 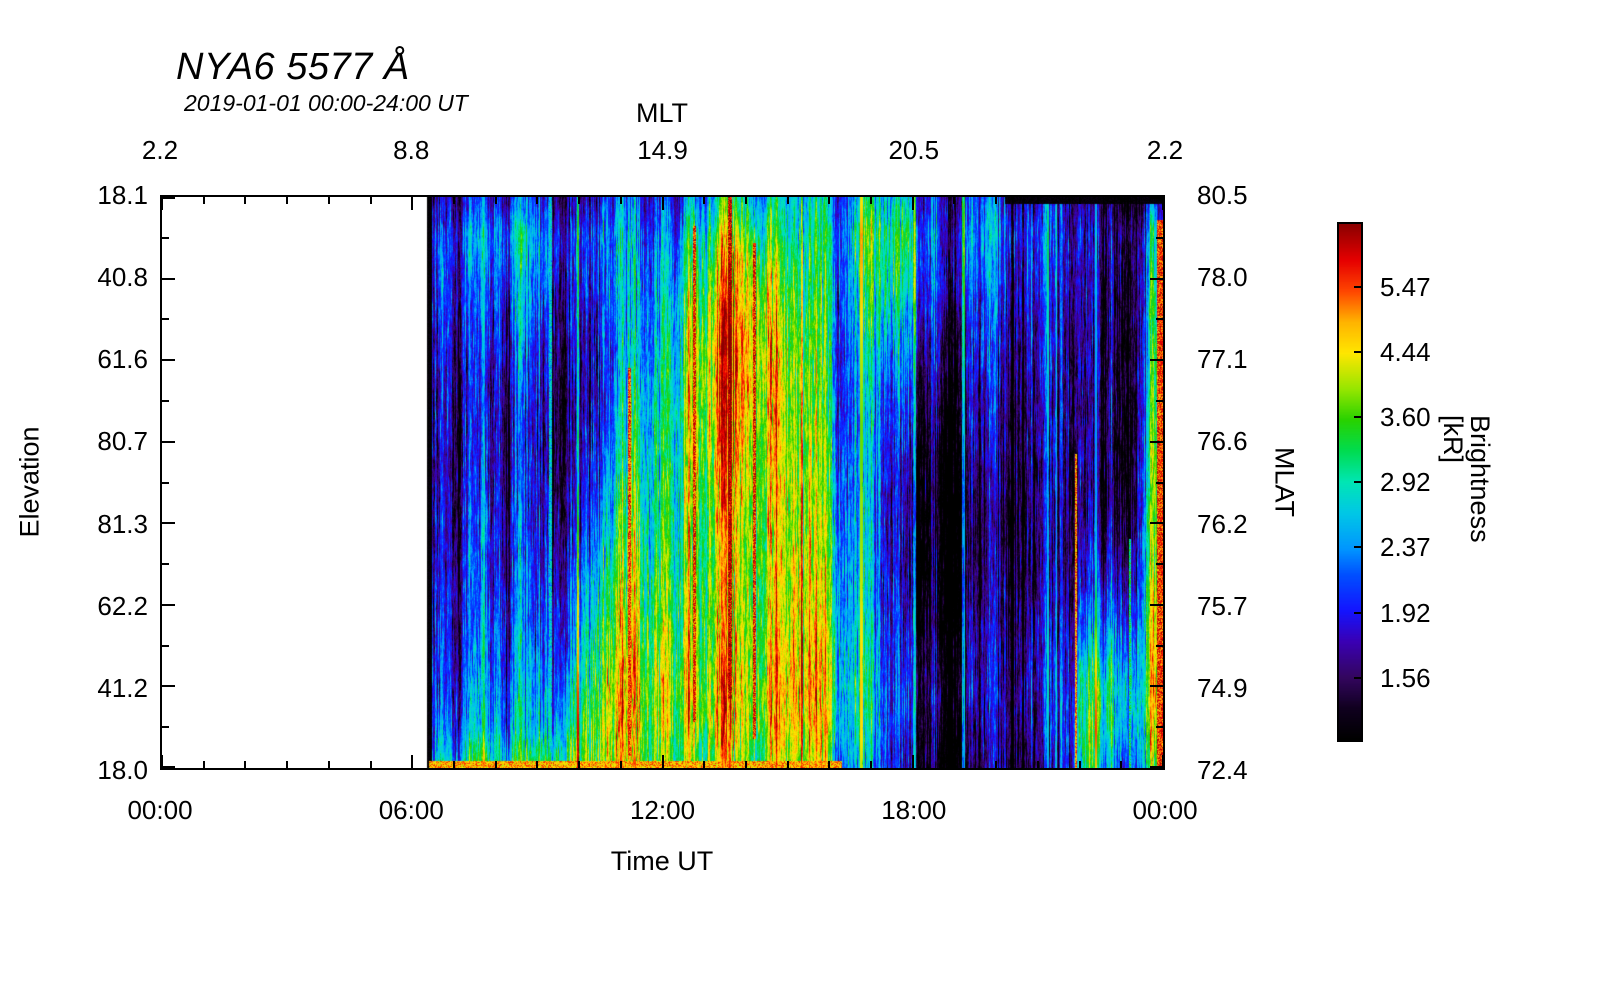 What do you see at coordinates (1284, 482) in the screenshot?
I see `mlat-axis-label: MLAT` at bounding box center [1284, 482].